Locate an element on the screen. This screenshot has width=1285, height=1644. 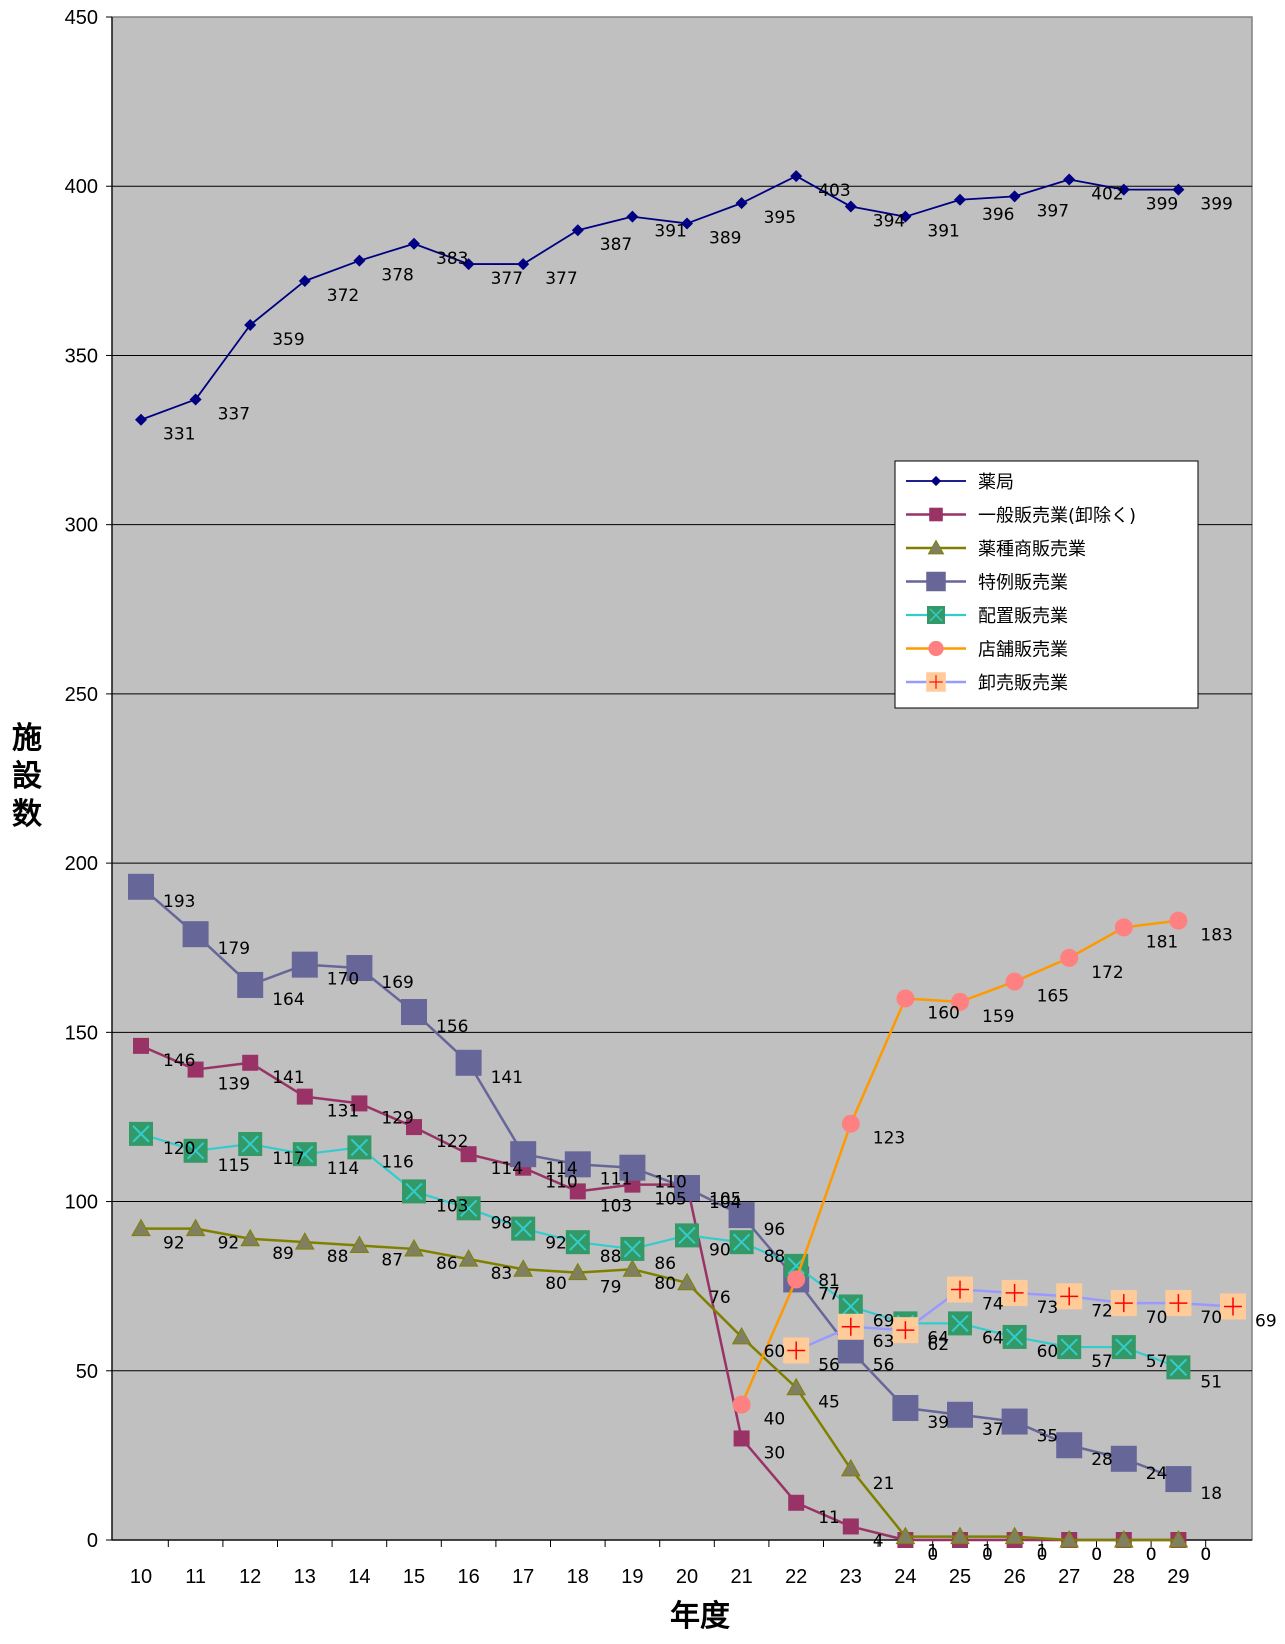
legend-item-5: 配置販売業 is located at coordinates (987, 616).